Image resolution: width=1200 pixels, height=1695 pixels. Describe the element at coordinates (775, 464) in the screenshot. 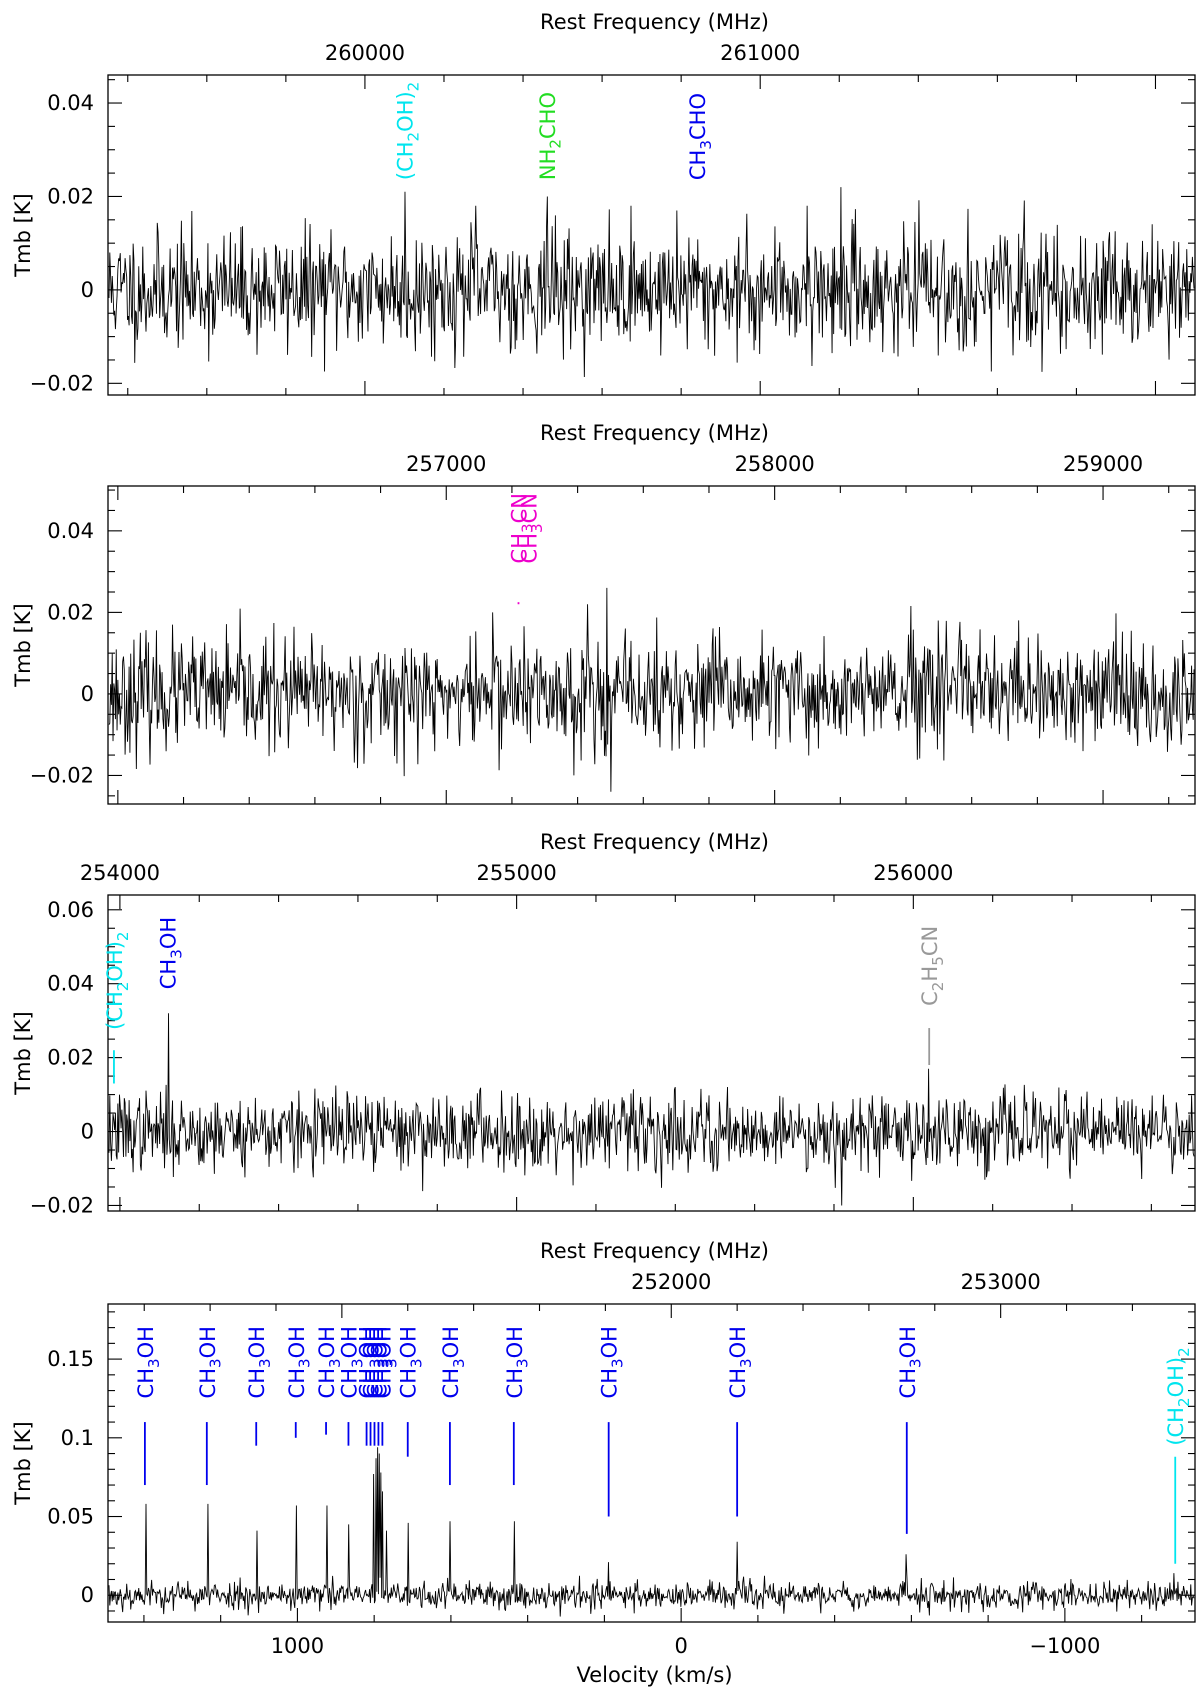

I see `freq-tick-label: 258000` at that location.